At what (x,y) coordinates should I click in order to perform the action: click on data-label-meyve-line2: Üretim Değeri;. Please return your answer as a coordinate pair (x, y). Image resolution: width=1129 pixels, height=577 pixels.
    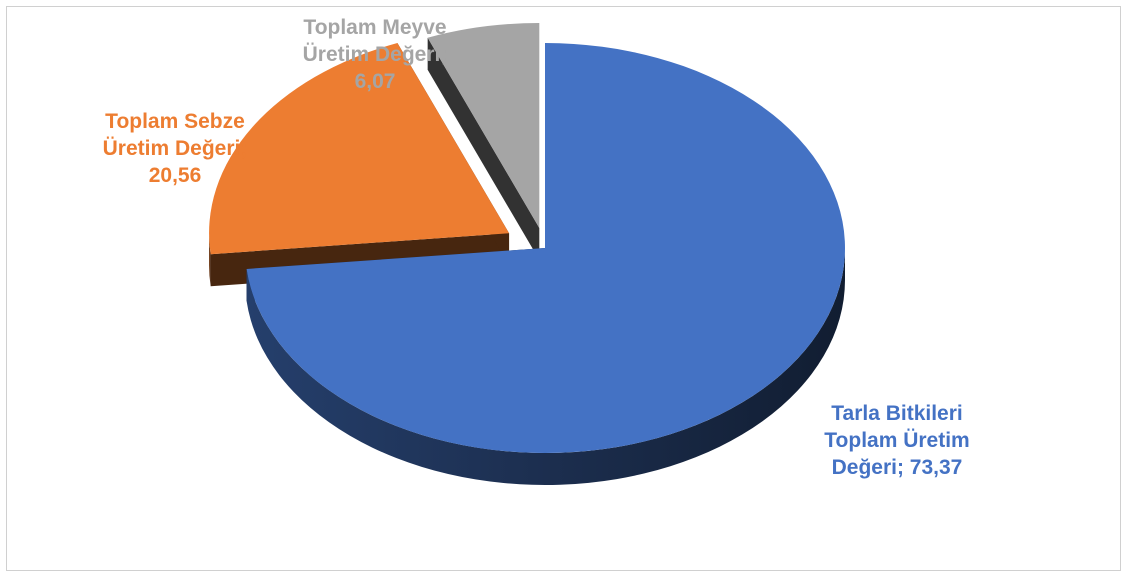
    Looking at the image, I should click on (375, 54).